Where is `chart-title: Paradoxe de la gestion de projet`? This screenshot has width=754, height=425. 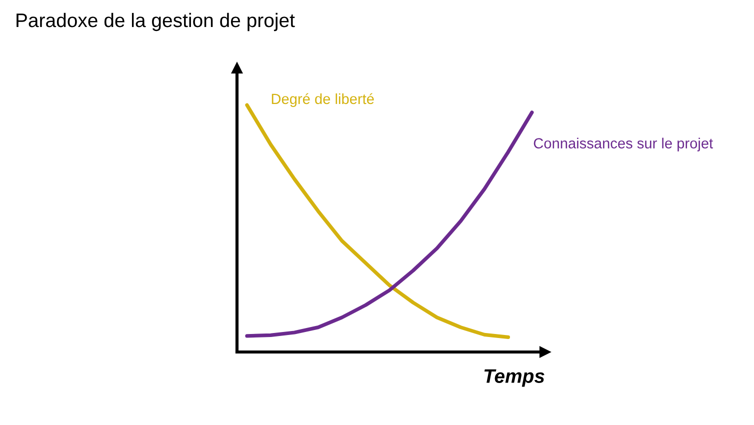
chart-title: Paradoxe de la gestion de projet is located at coordinates (155, 22).